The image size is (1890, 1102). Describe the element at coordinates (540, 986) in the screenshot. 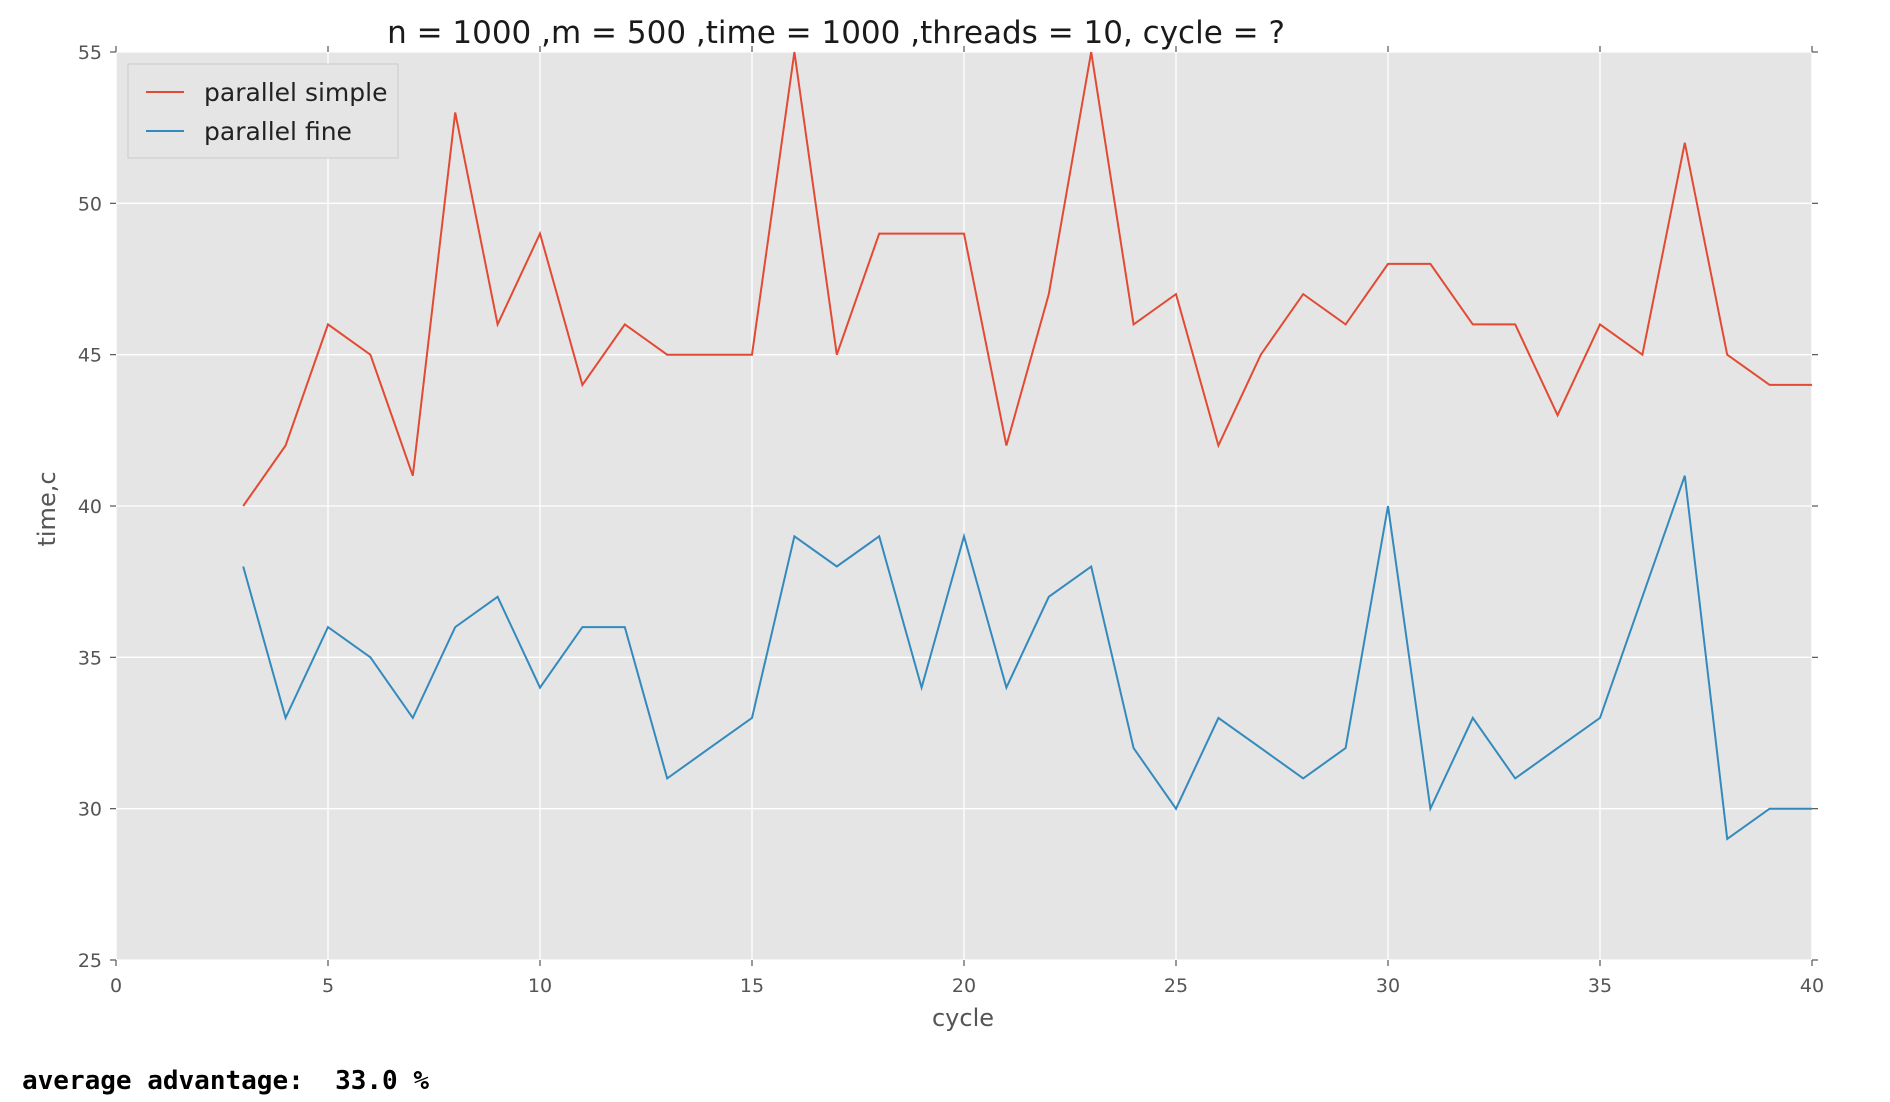

I see `x-tick-label: 10` at that location.